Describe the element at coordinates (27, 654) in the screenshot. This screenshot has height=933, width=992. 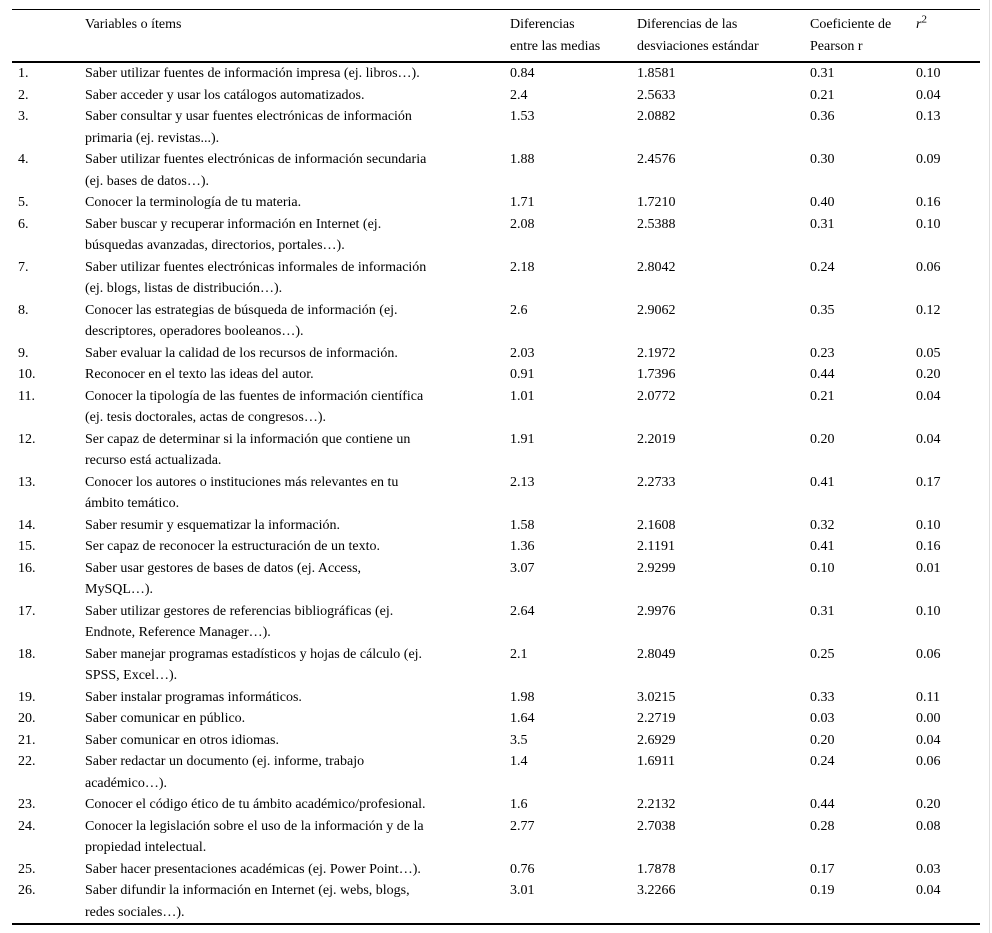
I see `row-number: 18.` at that location.